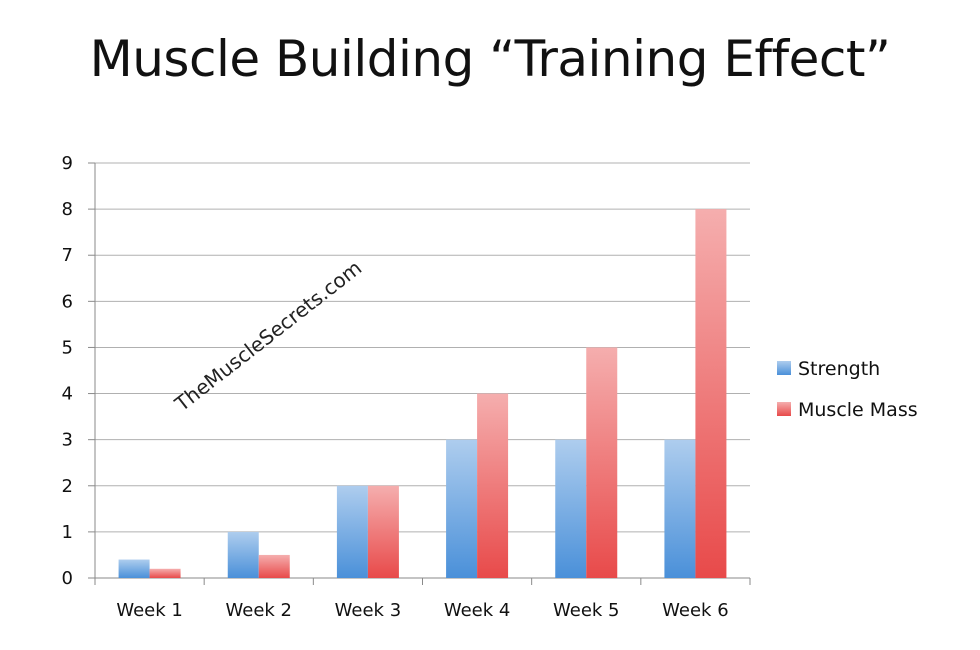 This screenshot has height=650, width=980. What do you see at coordinates (67, 347) in the screenshot?
I see `y-tick-label: 5` at bounding box center [67, 347].